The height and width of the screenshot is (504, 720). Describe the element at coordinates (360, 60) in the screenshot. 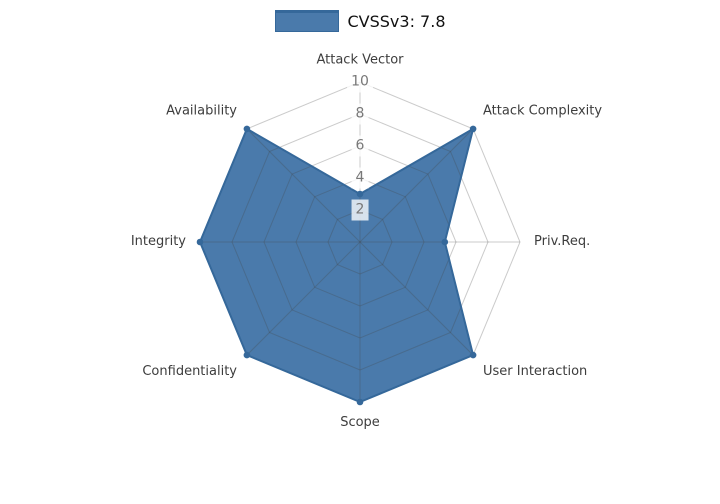

I see `axis-label-attack-vector: Attack Vector` at that location.